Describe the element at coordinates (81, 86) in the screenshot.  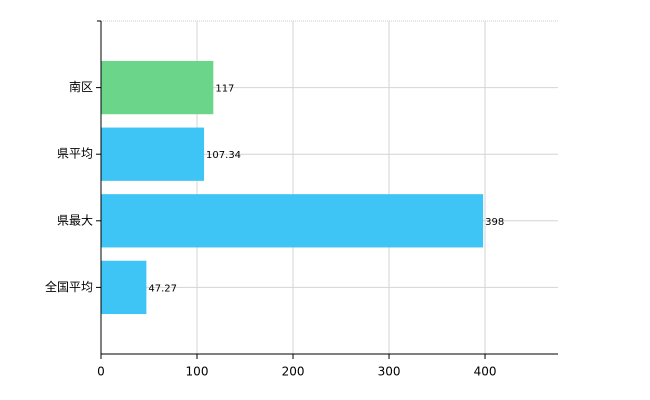
I see `y-tick-label: 南区` at that location.